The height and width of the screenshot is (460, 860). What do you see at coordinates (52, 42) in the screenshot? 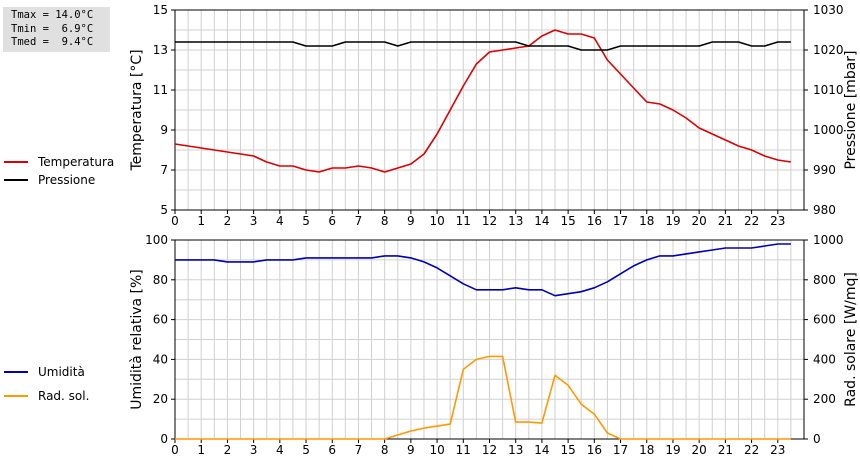
I see `tmed-text: Tmed = 9.4°C` at bounding box center [52, 42].